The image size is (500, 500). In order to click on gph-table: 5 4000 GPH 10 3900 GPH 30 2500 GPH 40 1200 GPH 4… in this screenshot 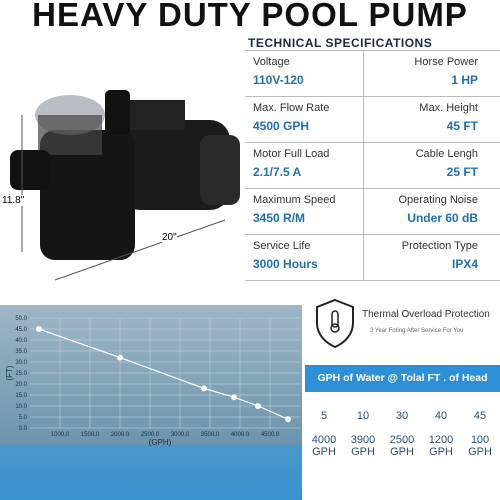, I will do `click(402, 450)`.